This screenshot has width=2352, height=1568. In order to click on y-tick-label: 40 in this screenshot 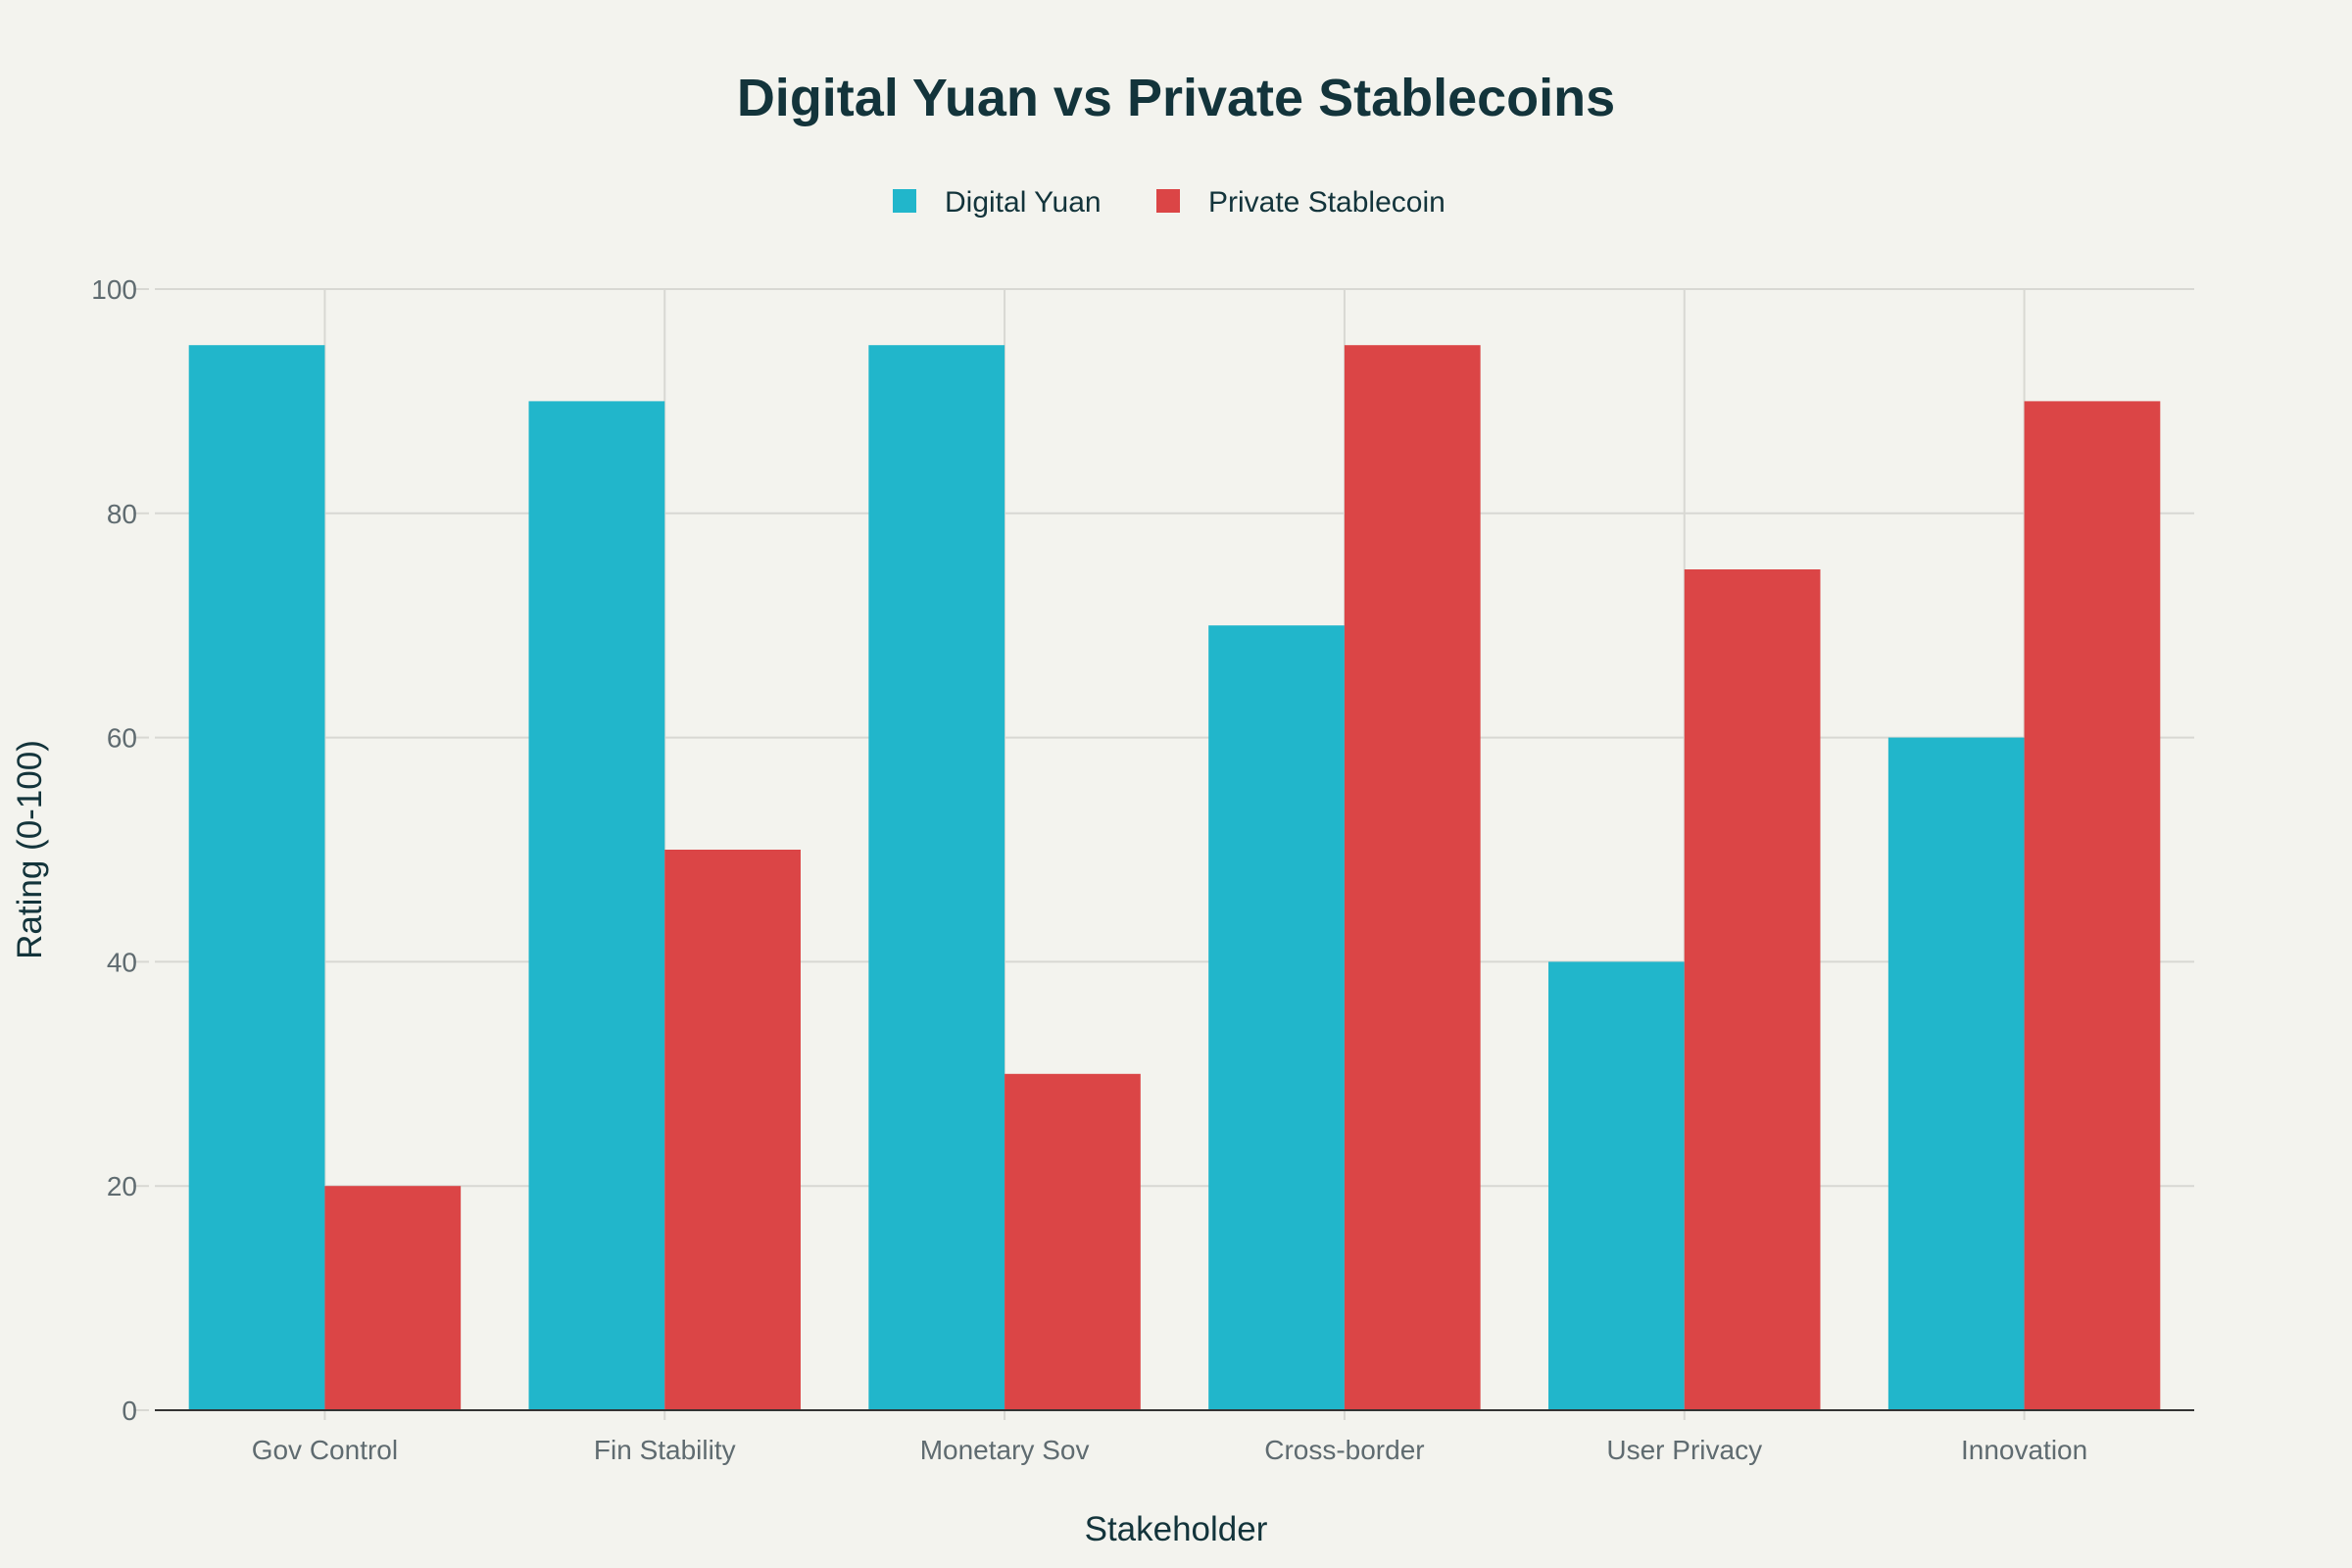, I will do `click(122, 962)`.